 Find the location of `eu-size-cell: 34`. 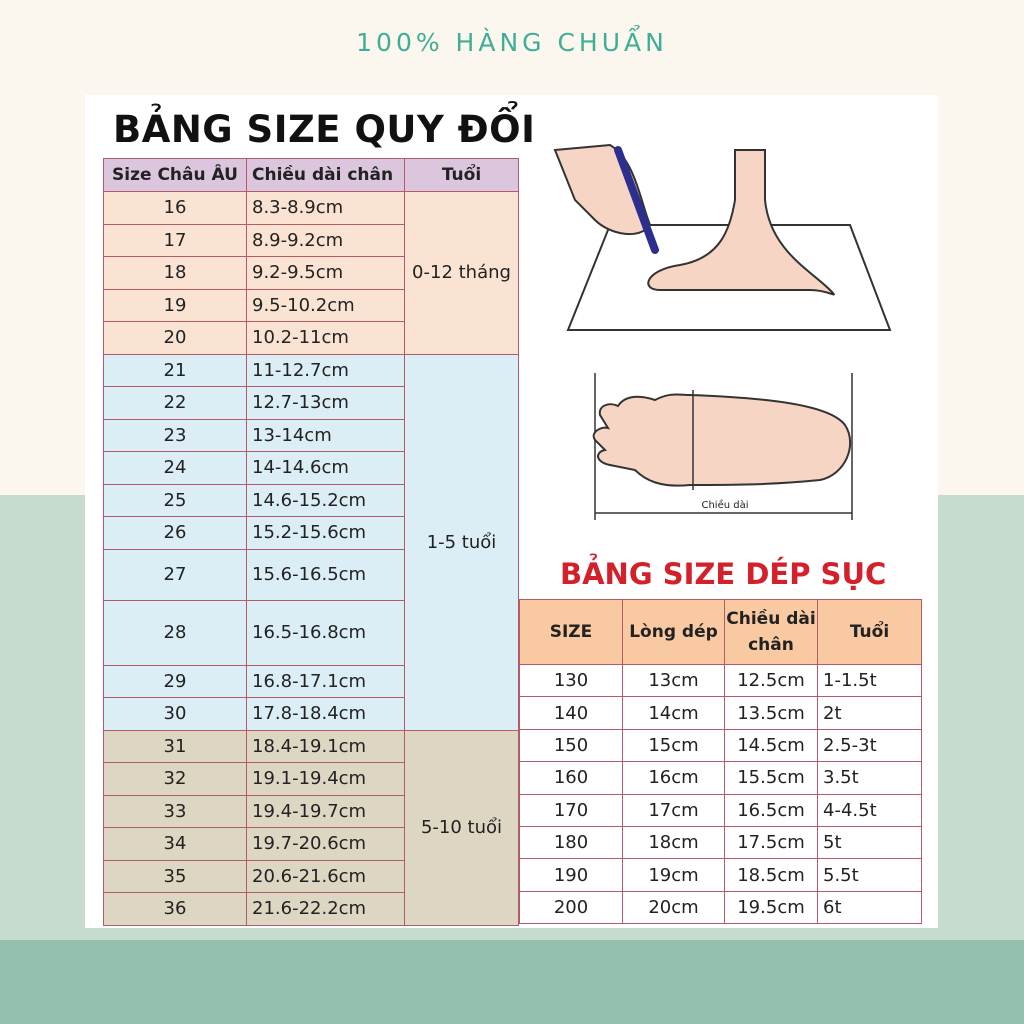

eu-size-cell: 34 is located at coordinates (175, 844).